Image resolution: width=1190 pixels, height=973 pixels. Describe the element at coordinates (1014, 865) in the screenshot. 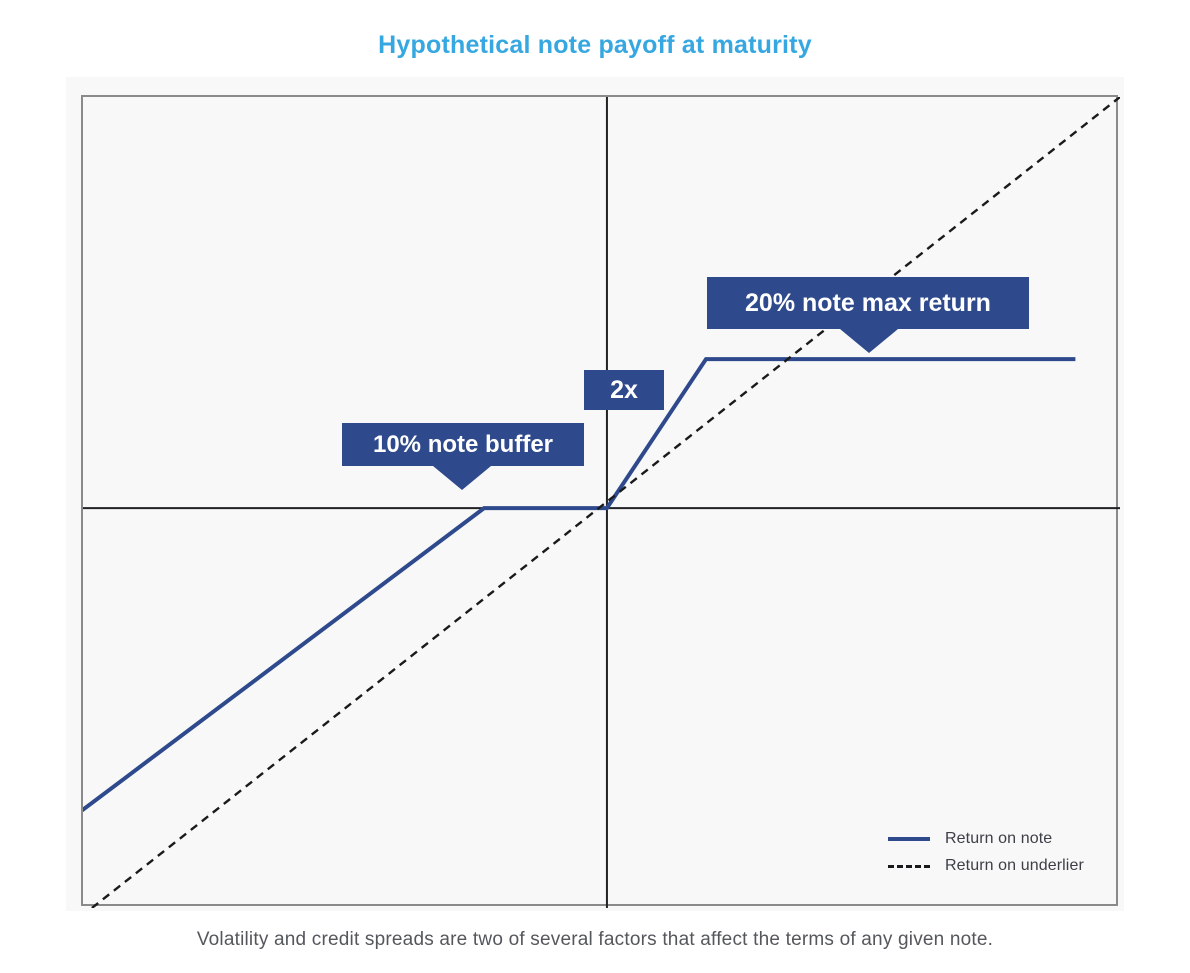

I see `legend-label-underlier: Return on underlier` at that location.